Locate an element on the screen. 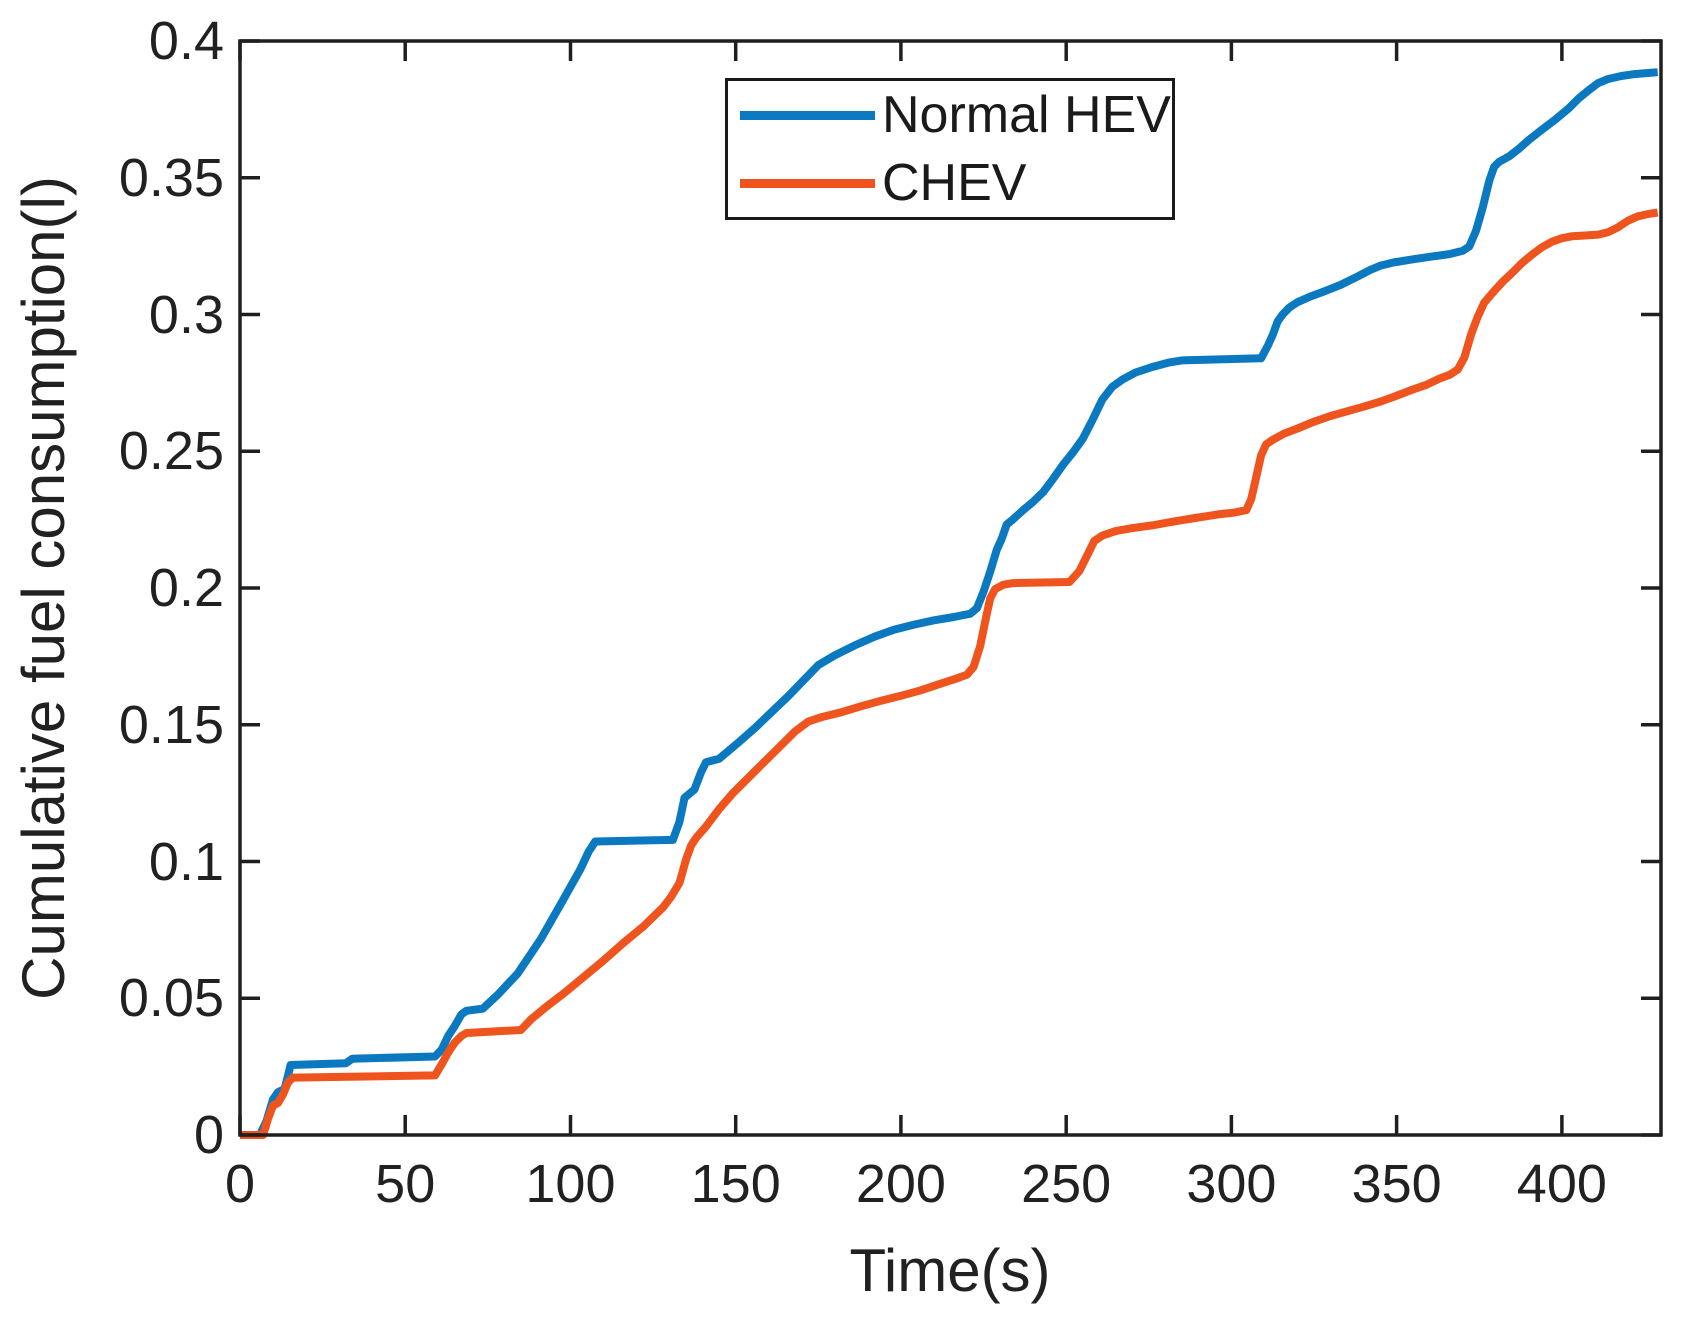  x-tick-label: 300 is located at coordinates (1231, 1184).